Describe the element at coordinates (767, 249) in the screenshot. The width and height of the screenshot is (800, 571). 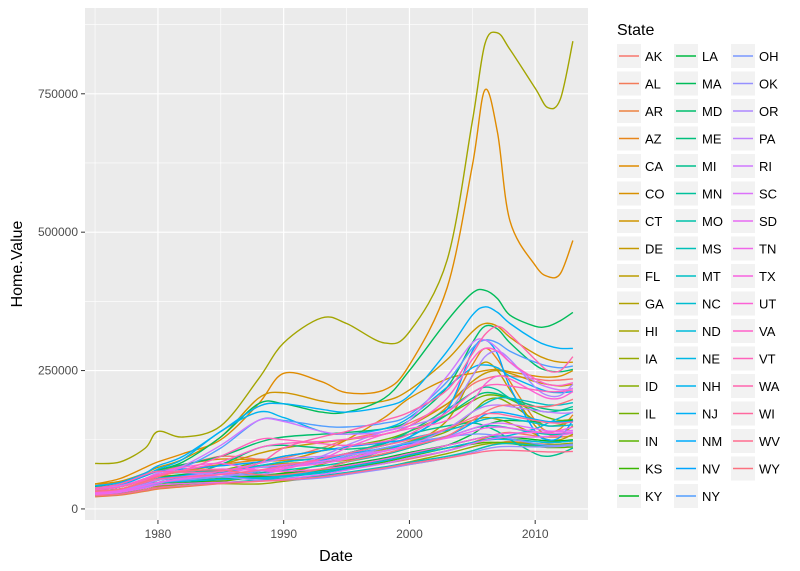
I see `legend-label: TN` at that location.